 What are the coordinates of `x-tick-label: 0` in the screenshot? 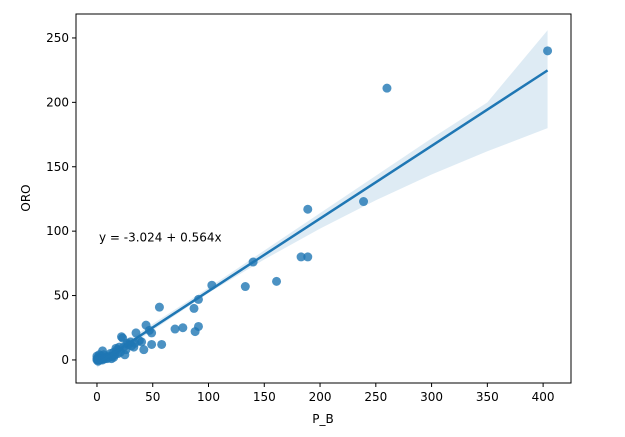 It's located at (97, 397).